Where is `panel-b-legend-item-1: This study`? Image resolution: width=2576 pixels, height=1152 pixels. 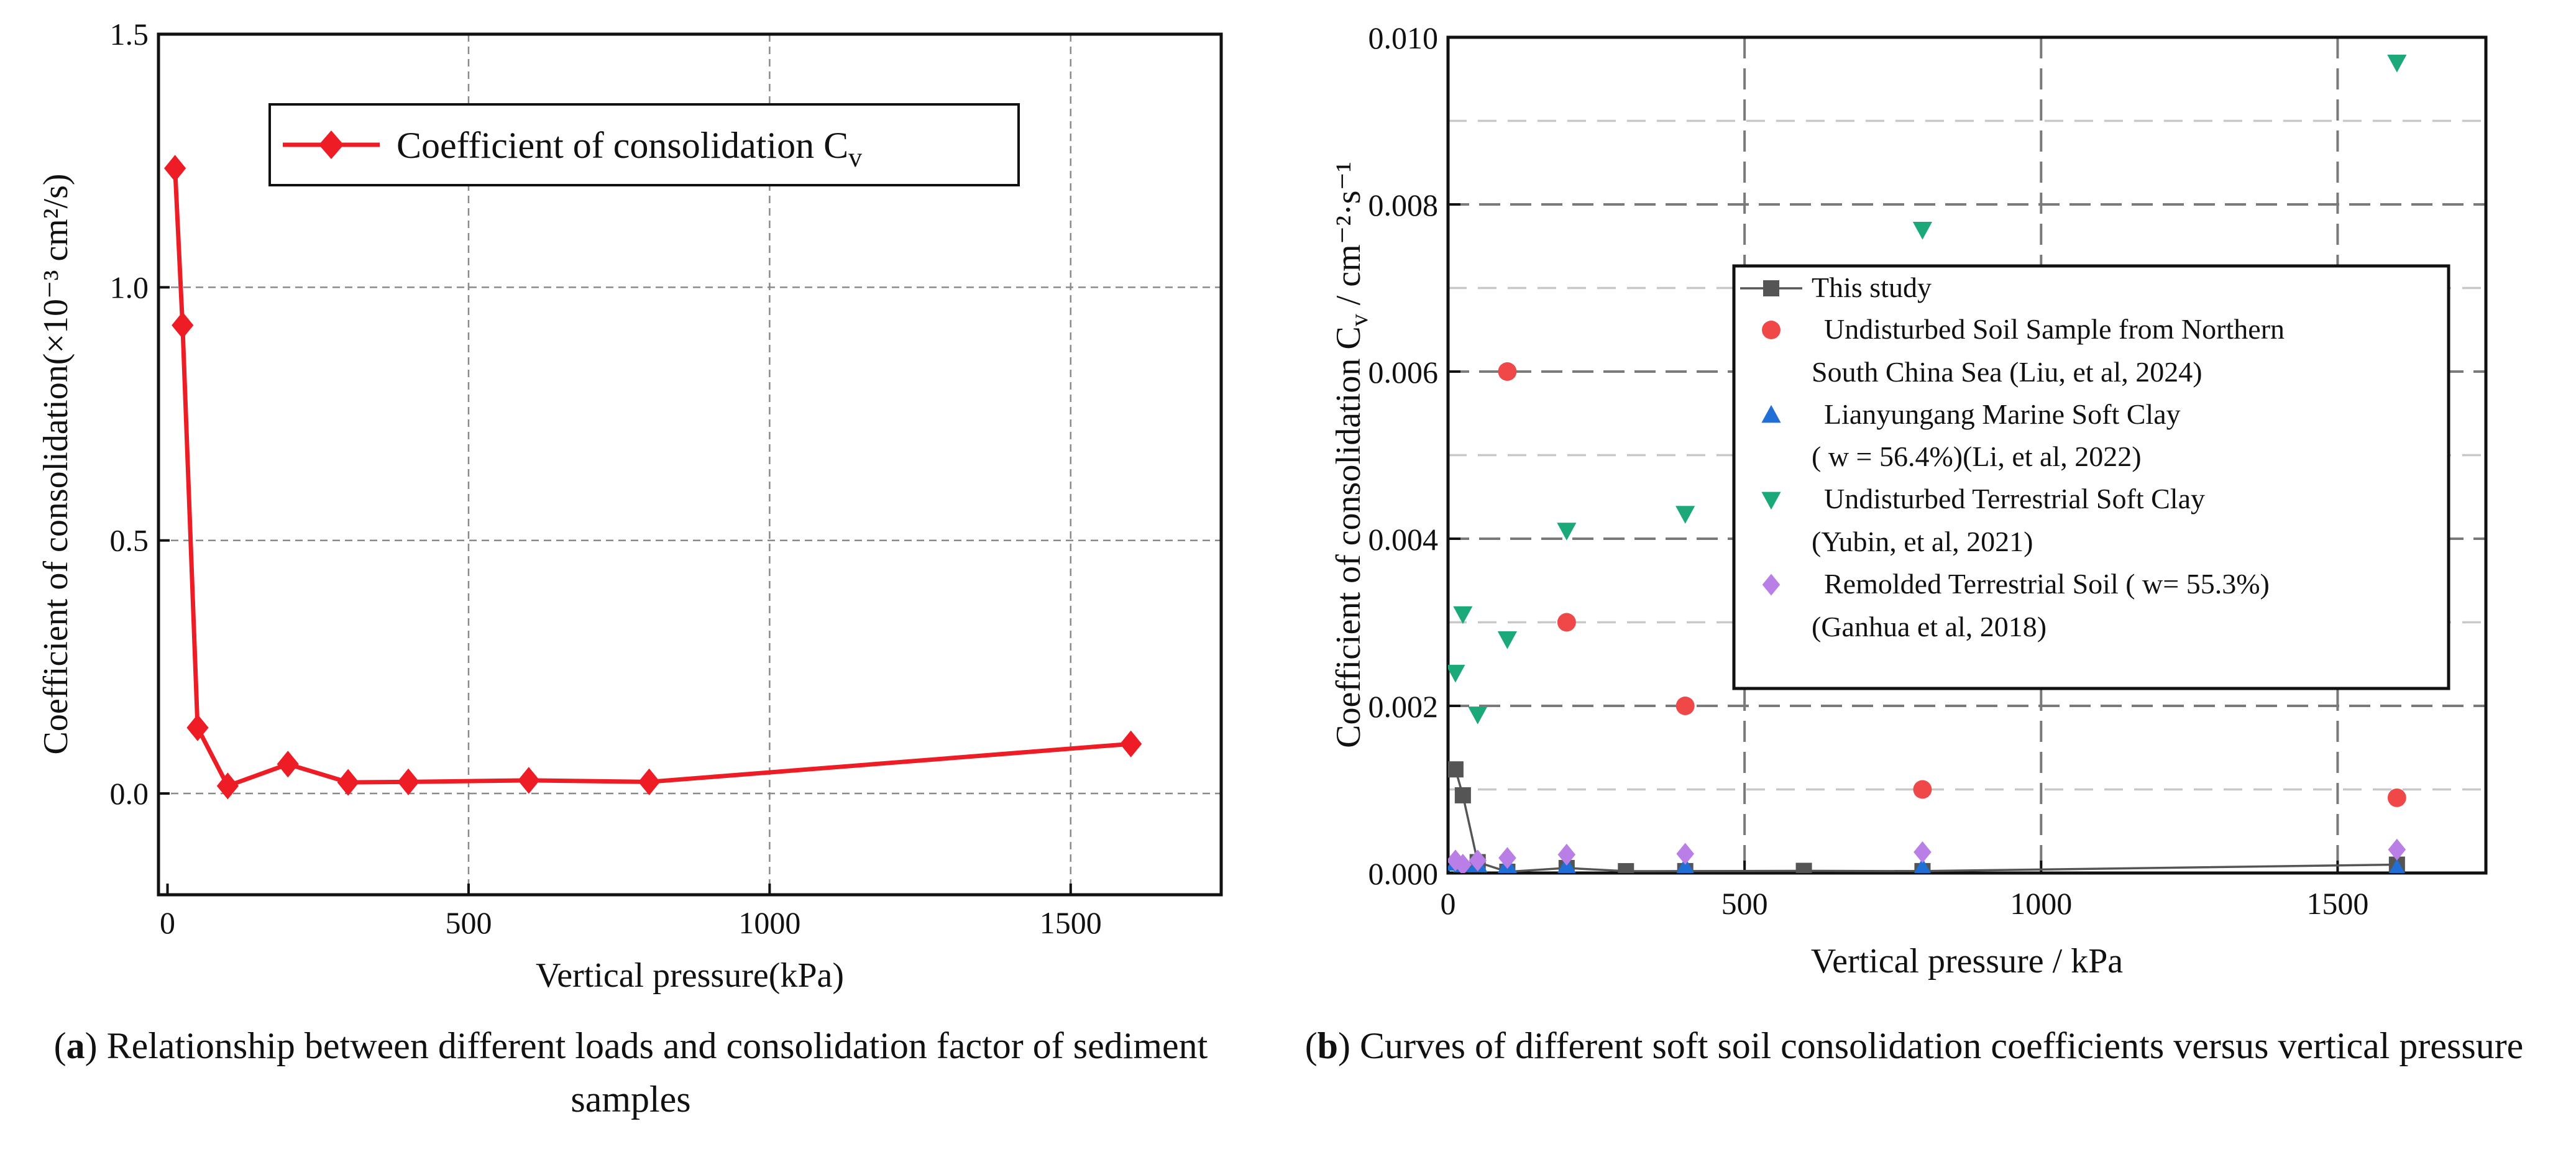 panel-b-legend-item-1: This study is located at coordinates (1836, 287).